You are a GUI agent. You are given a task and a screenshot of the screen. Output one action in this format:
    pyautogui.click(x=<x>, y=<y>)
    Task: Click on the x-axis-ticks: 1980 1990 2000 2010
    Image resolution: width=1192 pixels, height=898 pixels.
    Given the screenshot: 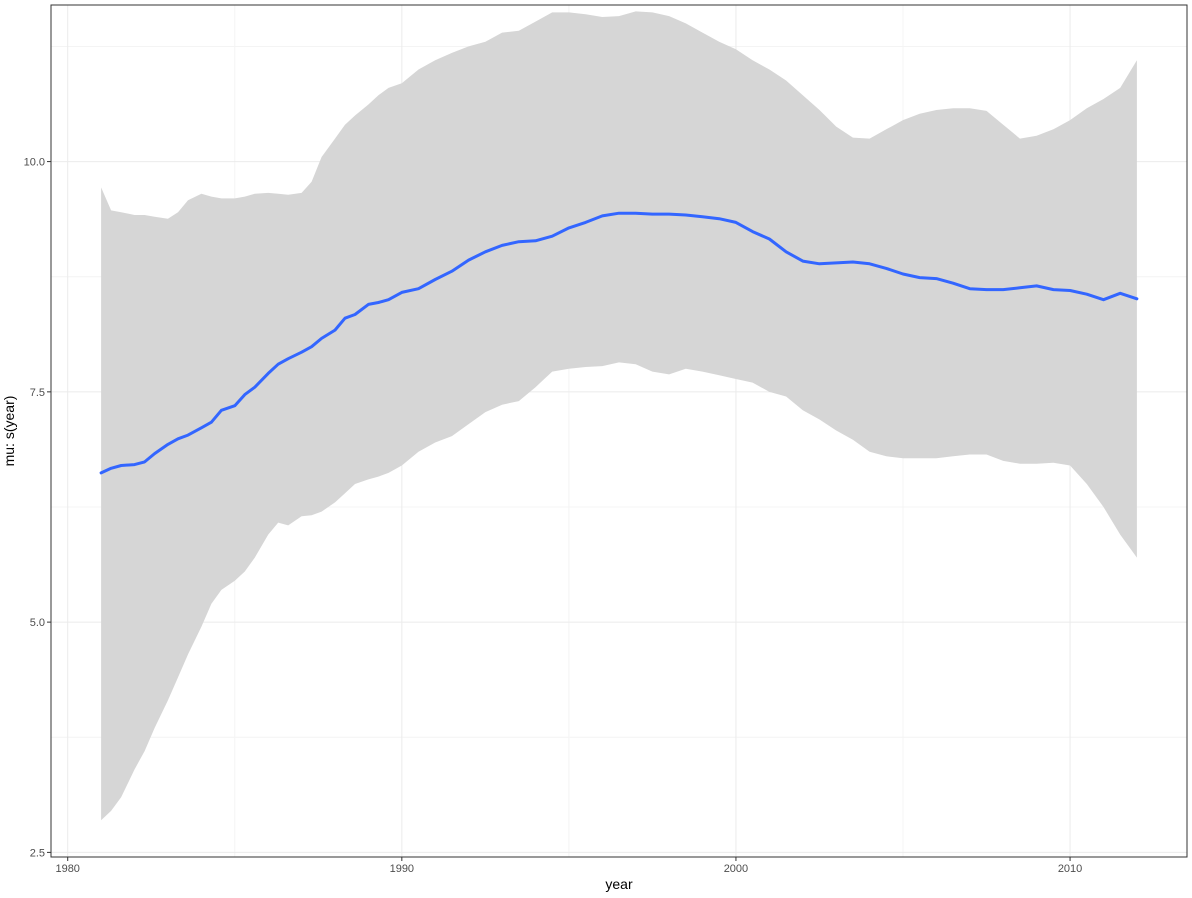 What is the action you would take?
    pyautogui.click(x=568, y=866)
    